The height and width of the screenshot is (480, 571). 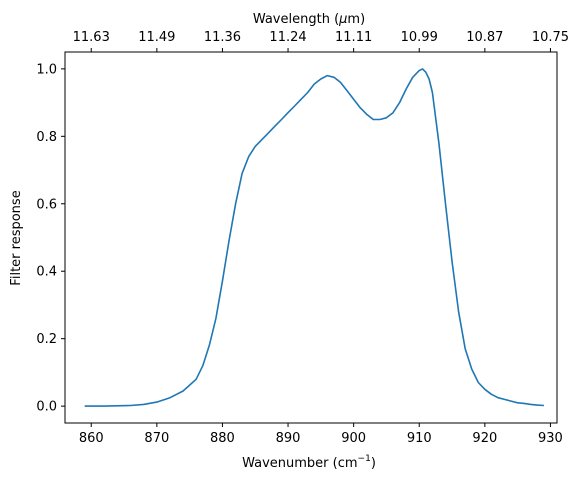 What do you see at coordinates (419, 438) in the screenshot?
I see `x-tick-label: 910` at bounding box center [419, 438].